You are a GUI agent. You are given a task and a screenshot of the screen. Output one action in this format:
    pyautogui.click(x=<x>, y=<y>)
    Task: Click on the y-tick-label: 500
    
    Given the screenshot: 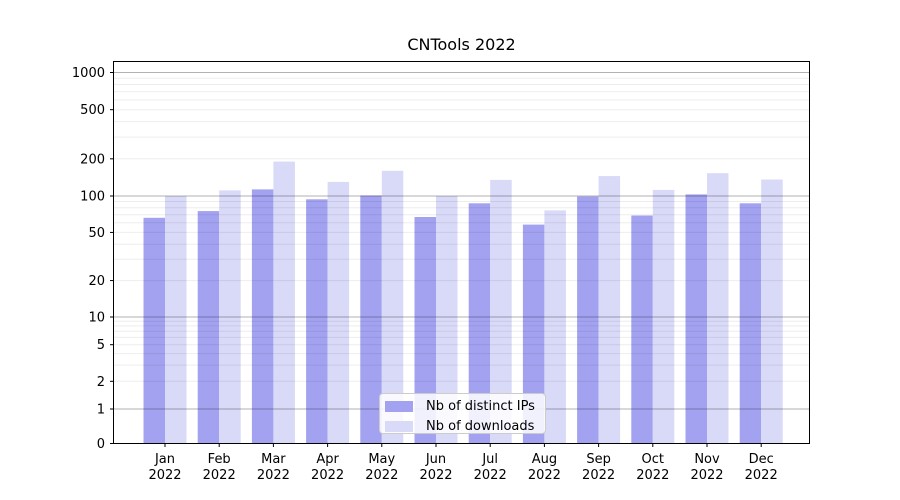 What is the action you would take?
    pyautogui.click(x=92, y=110)
    